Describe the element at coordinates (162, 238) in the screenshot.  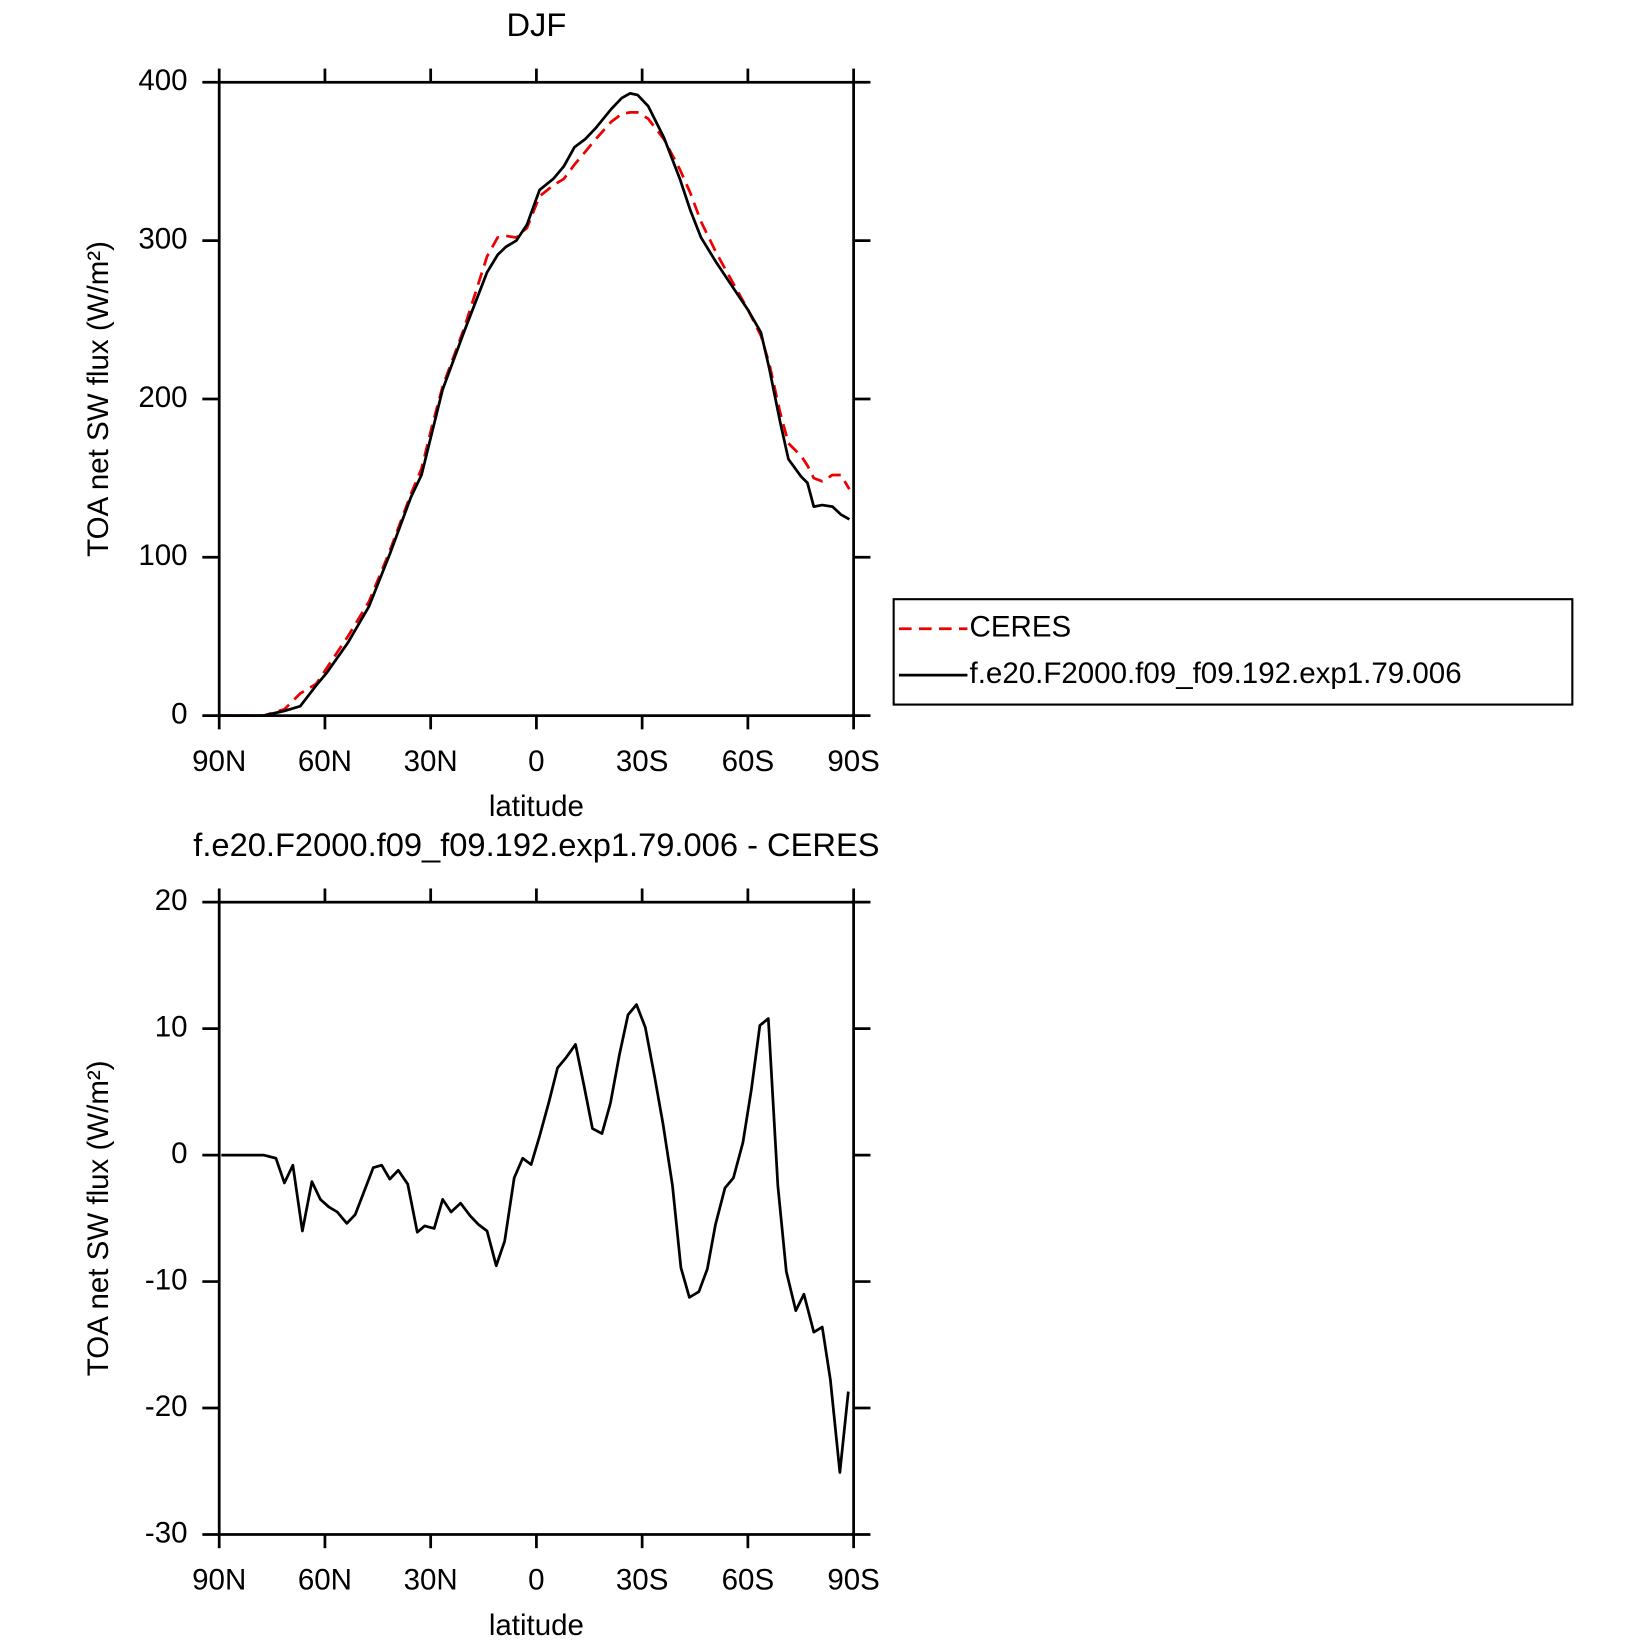
I see `y-tick-label: 300` at that location.